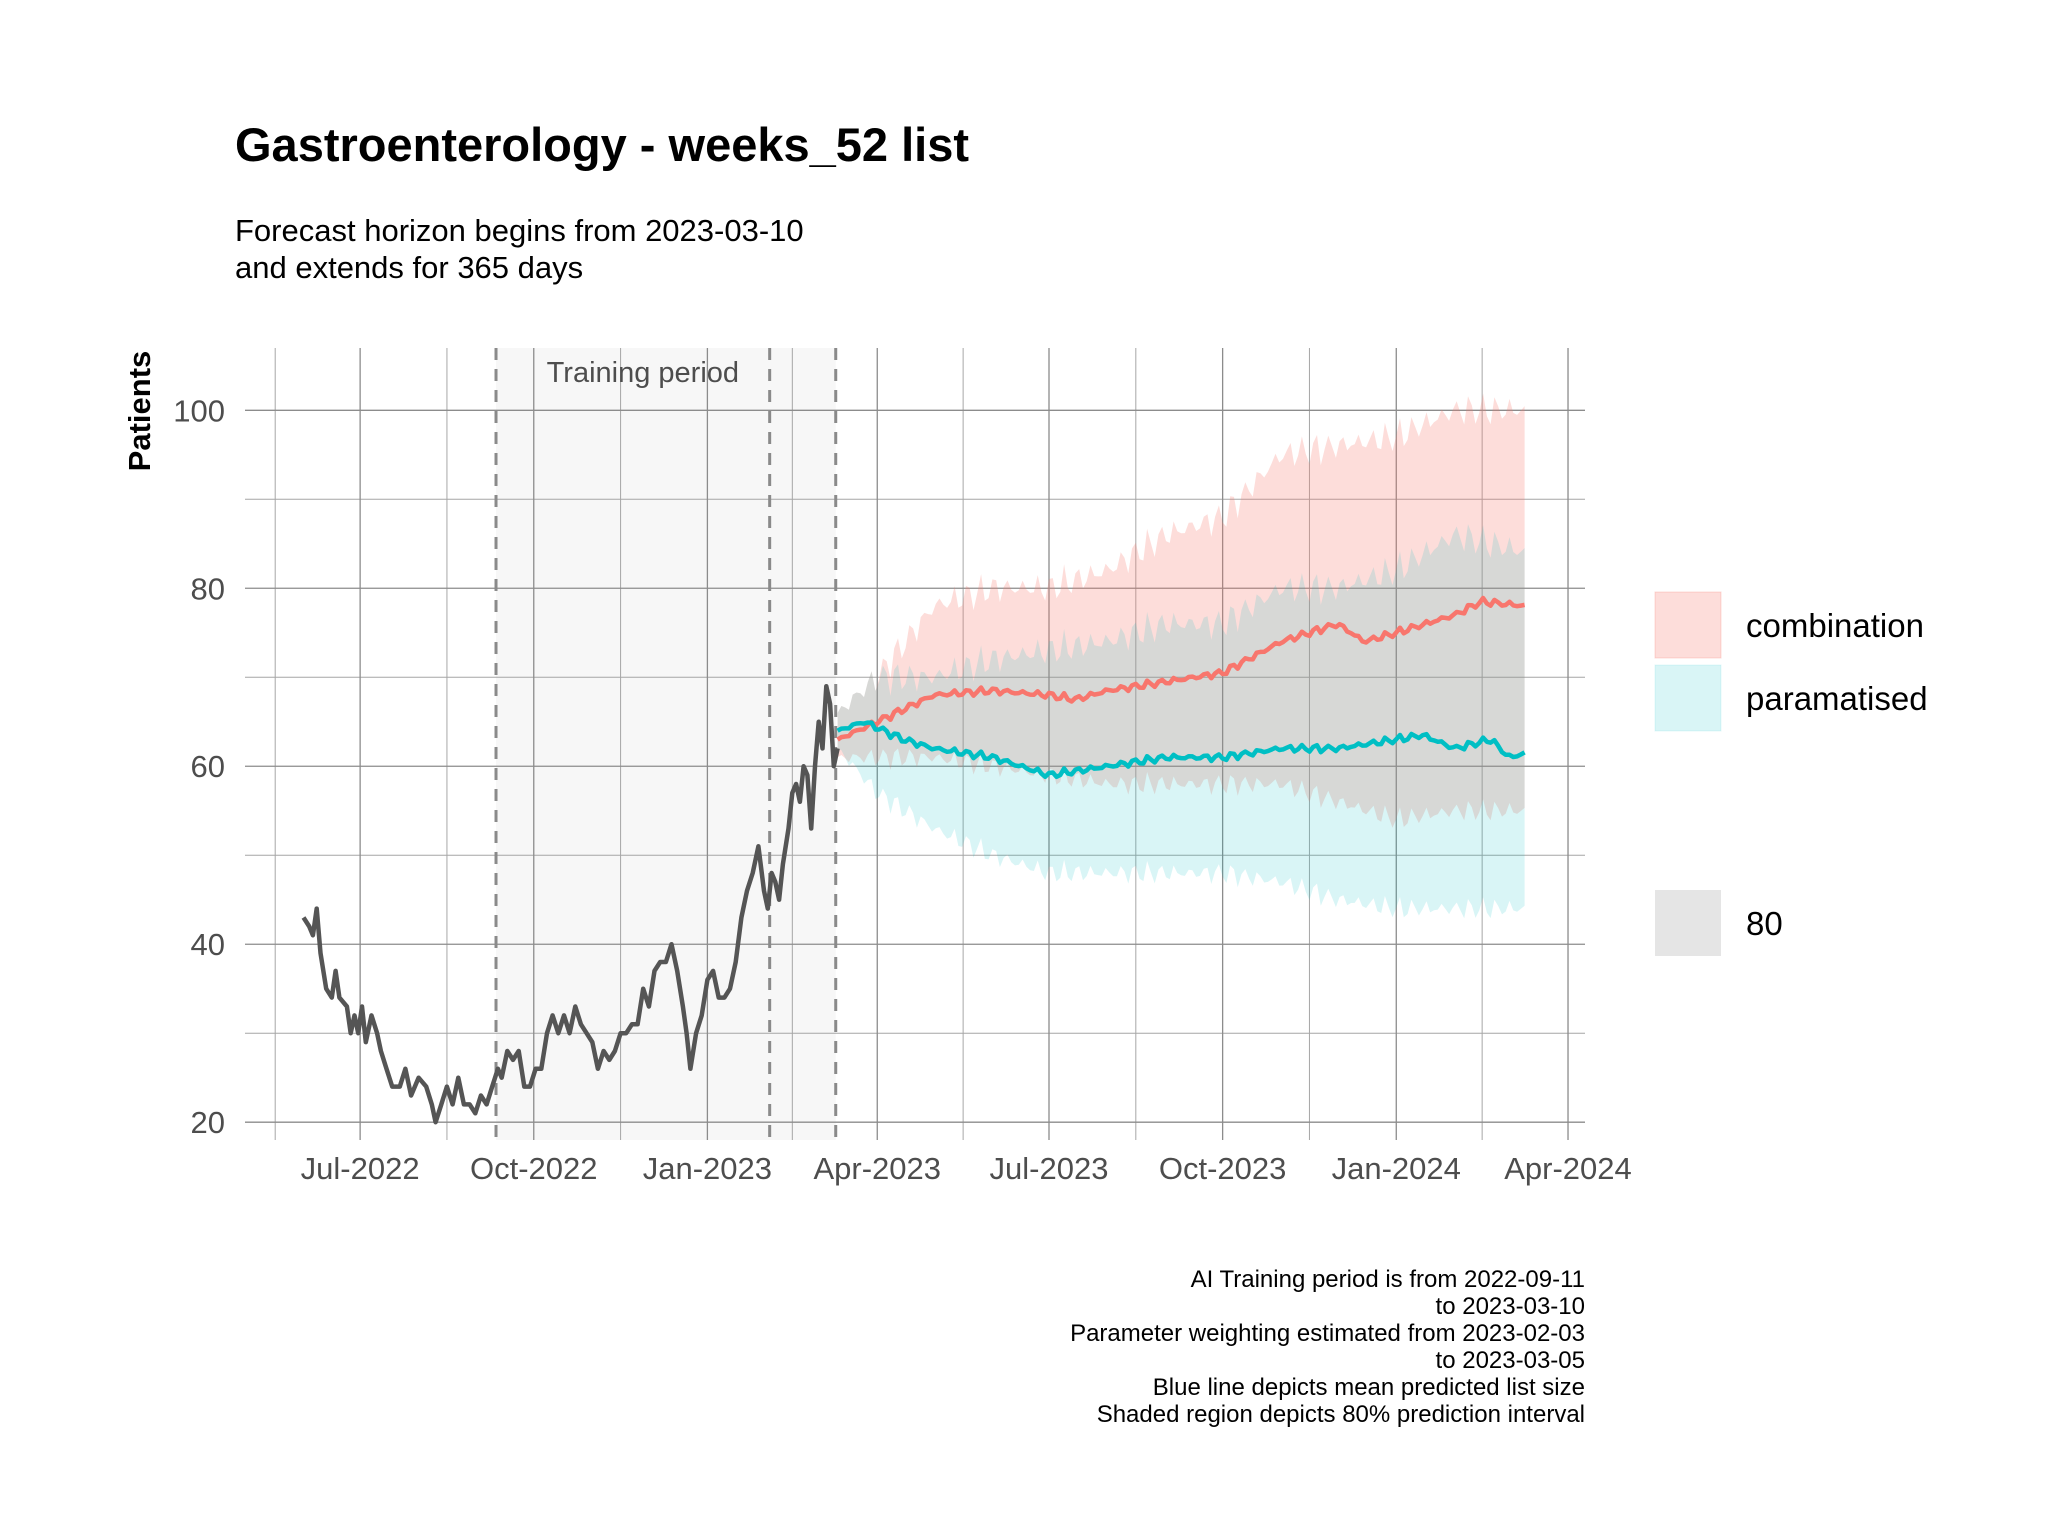  I want to click on x-tick-label-Jul-2022: Jul-2022, so click(360, 1168).